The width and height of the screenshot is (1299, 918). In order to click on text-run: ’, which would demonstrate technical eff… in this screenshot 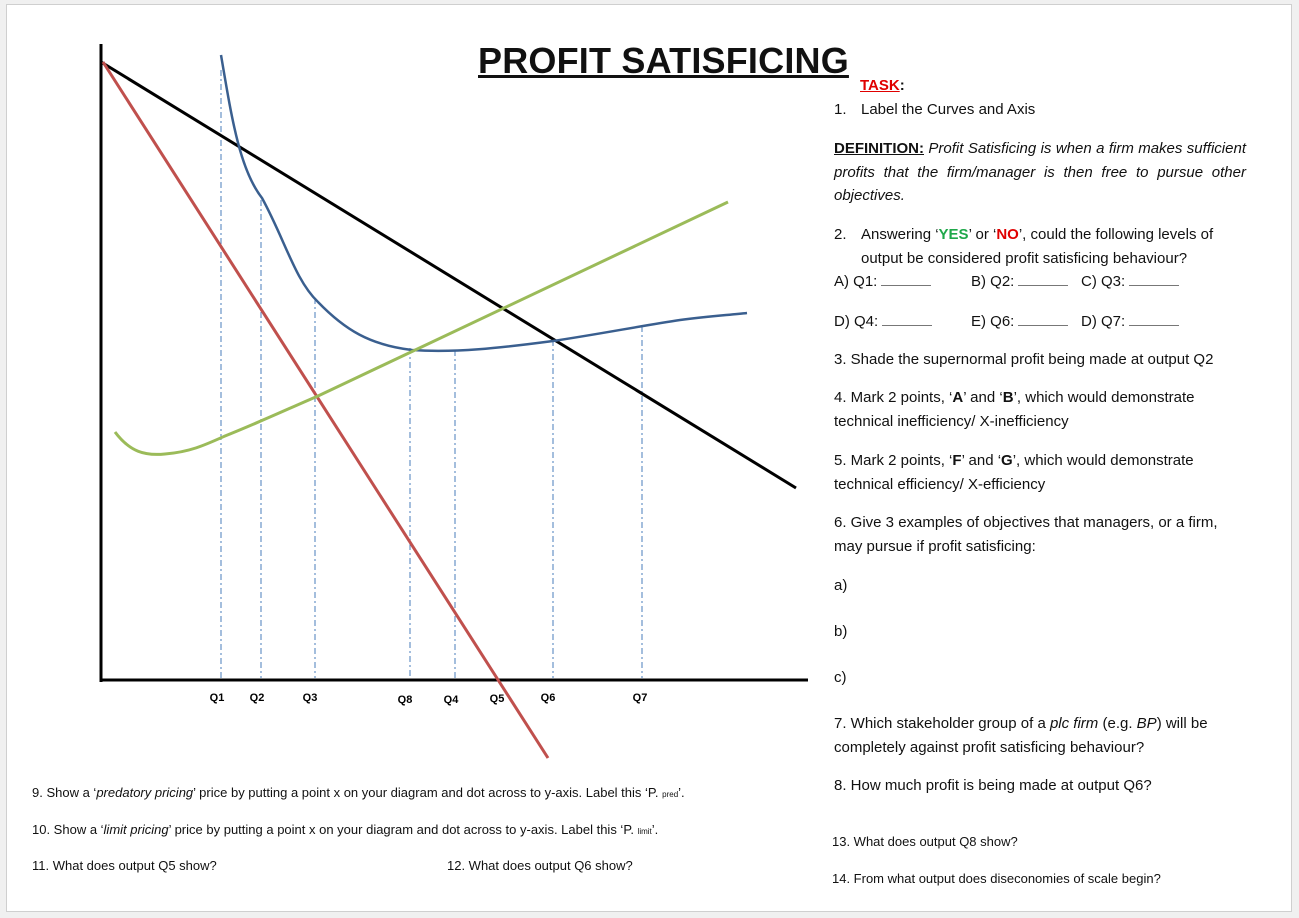, I will do `click(1014, 472)`.